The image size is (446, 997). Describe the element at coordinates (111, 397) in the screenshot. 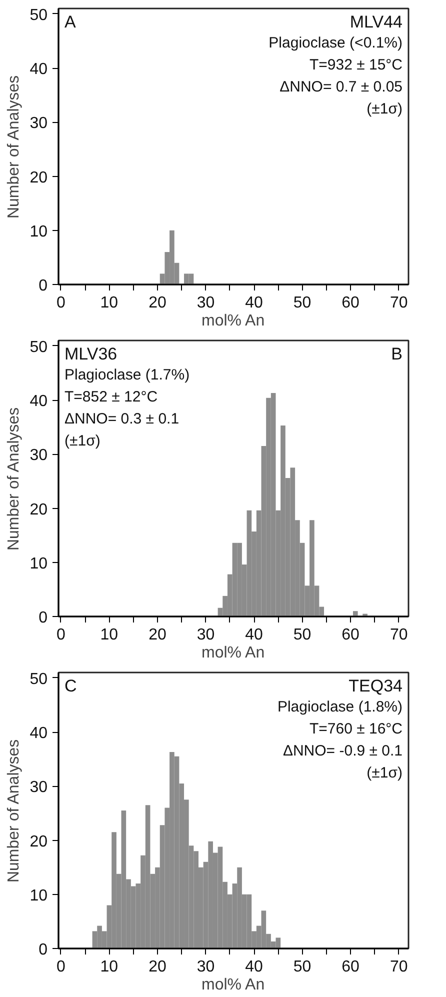

I see `annotation: T=852 ± 12°C` at that location.